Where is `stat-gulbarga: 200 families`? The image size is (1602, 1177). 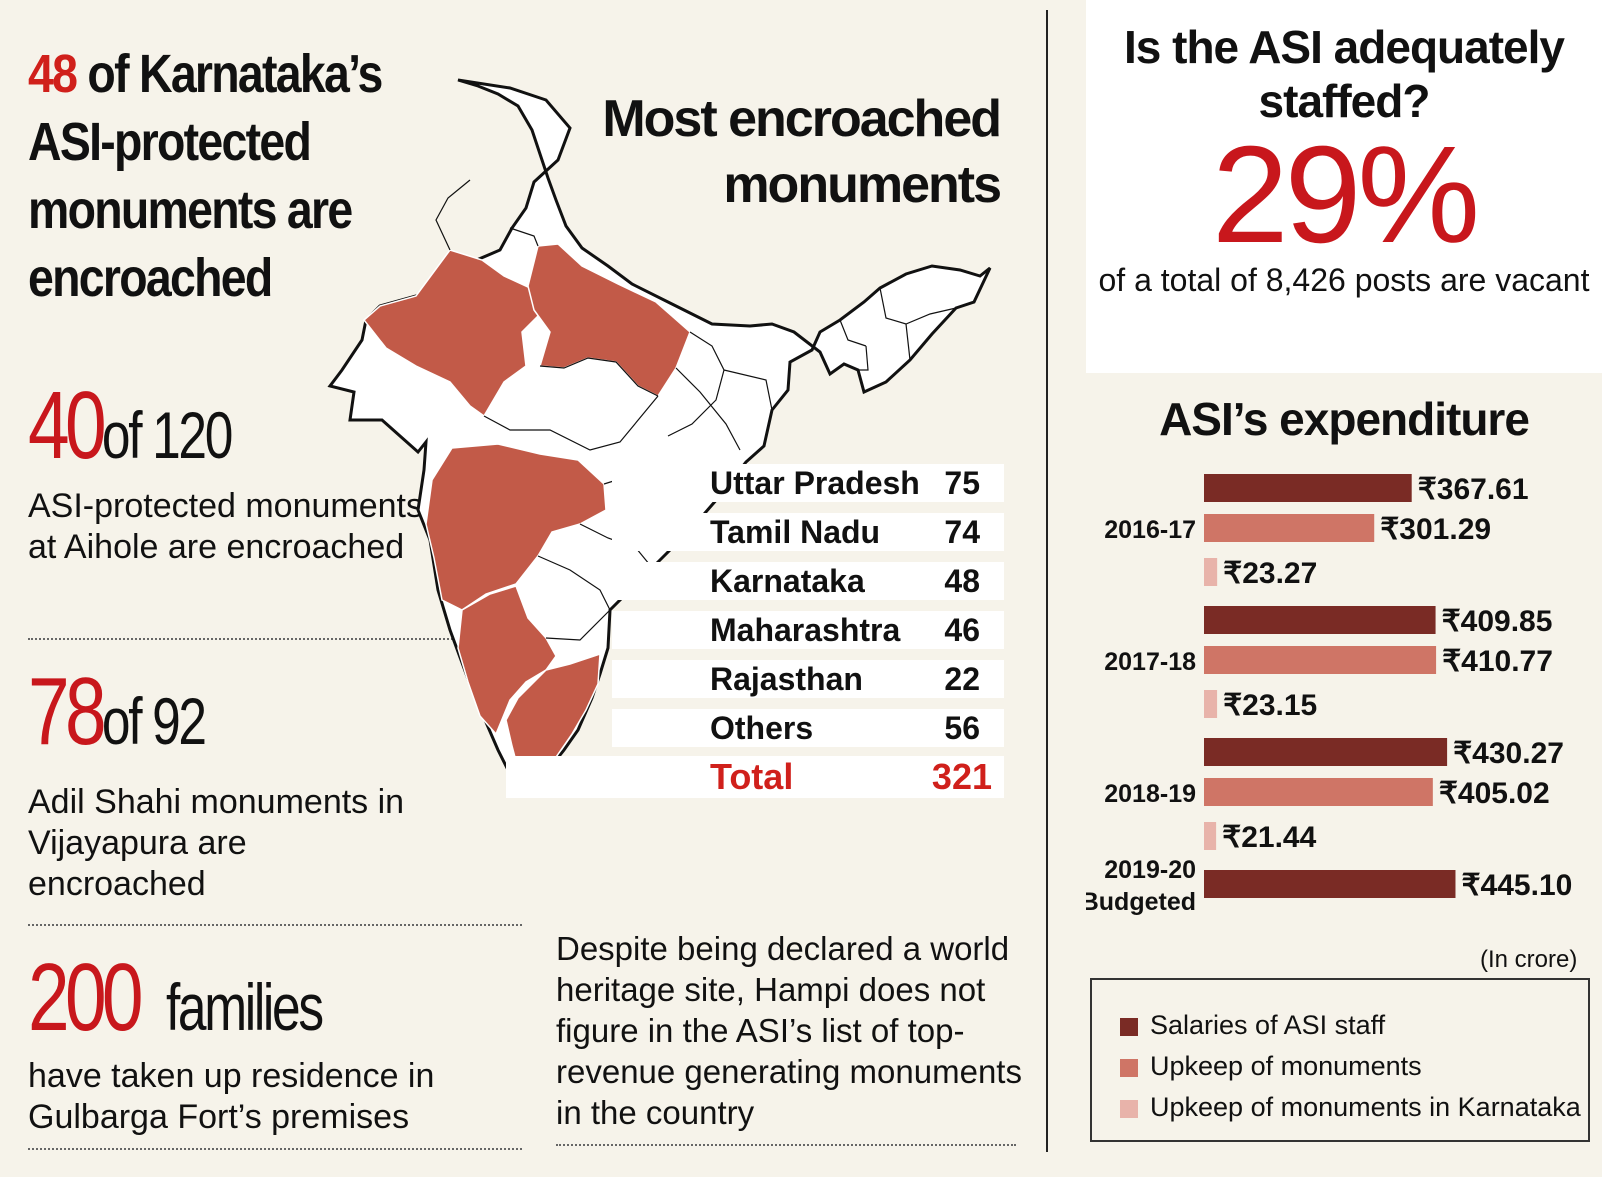
stat-gulbarga: 200 families is located at coordinates (216, 1002).